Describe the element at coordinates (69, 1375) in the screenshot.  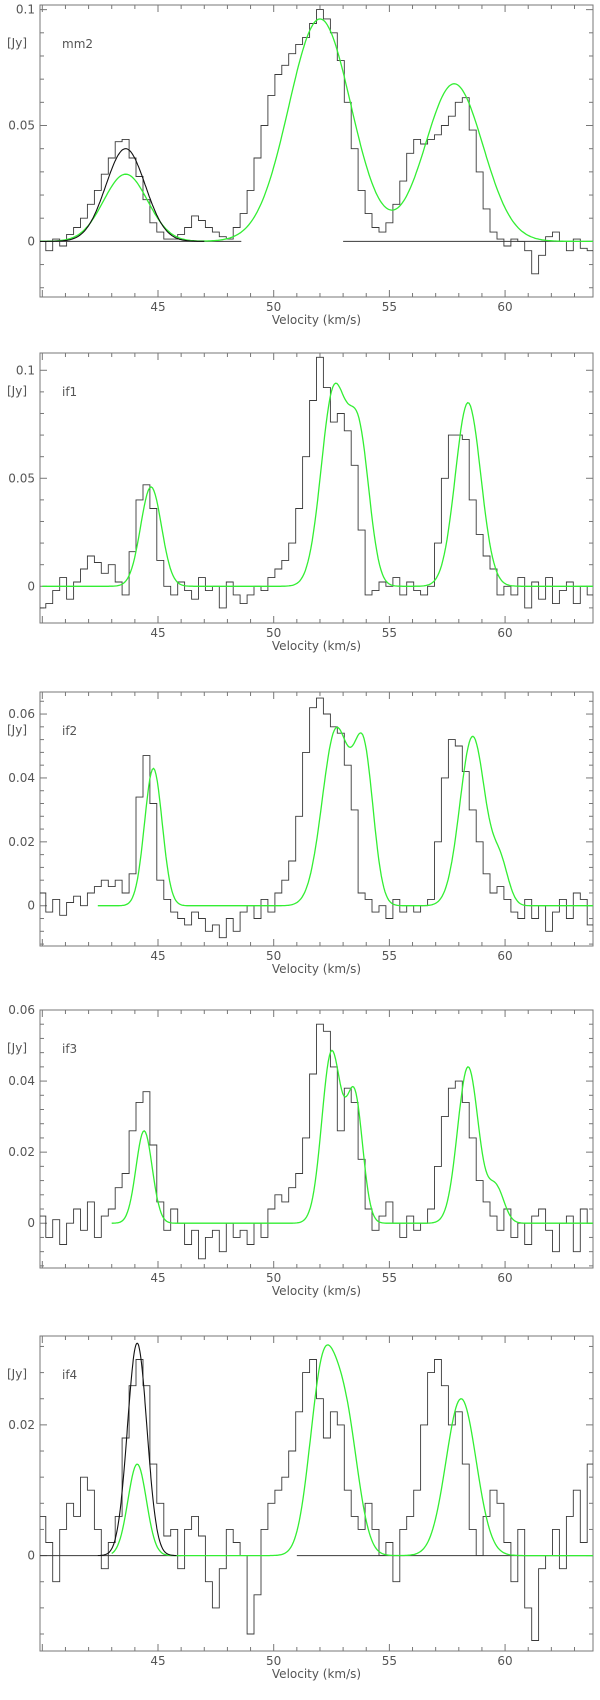
I see `panel-label: if4` at that location.